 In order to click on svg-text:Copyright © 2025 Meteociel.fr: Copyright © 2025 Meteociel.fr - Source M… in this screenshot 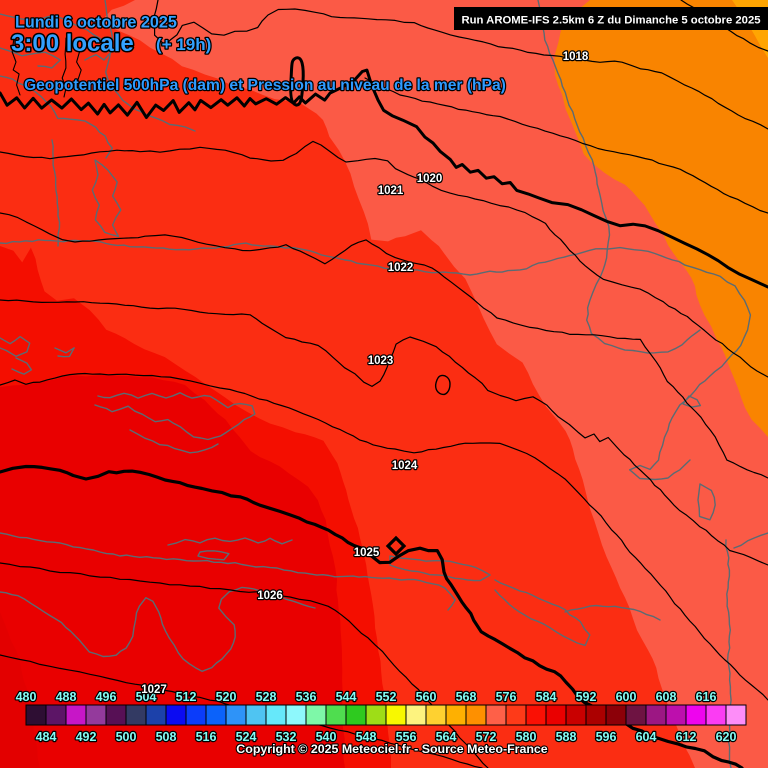, I will do `click(392, 749)`.